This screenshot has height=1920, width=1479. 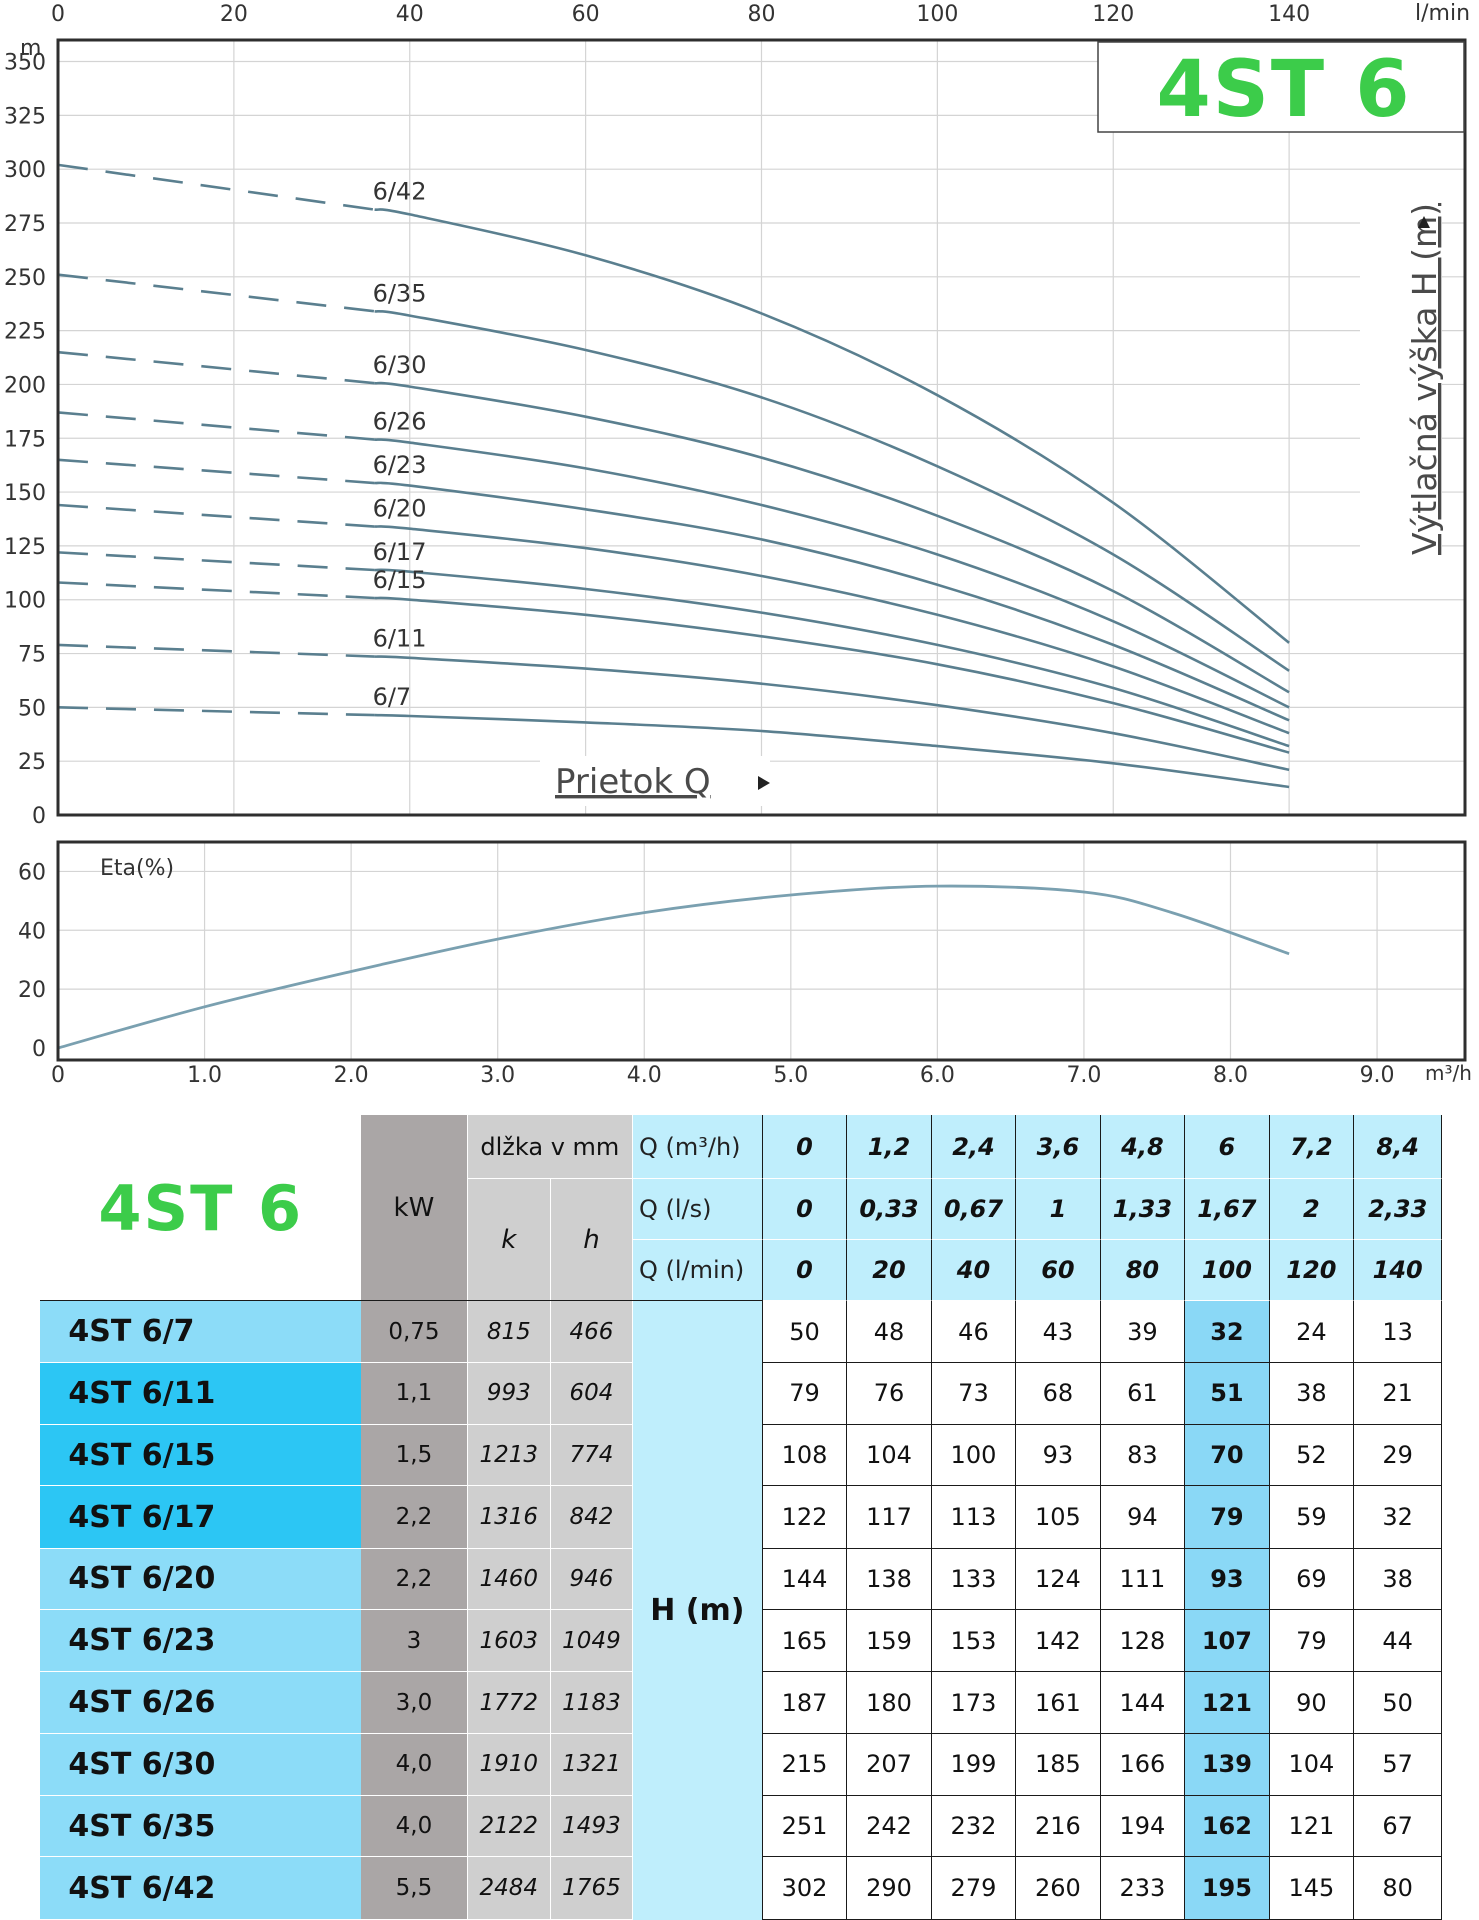 I want to click on efficiency-curve, so click(x=673, y=967).